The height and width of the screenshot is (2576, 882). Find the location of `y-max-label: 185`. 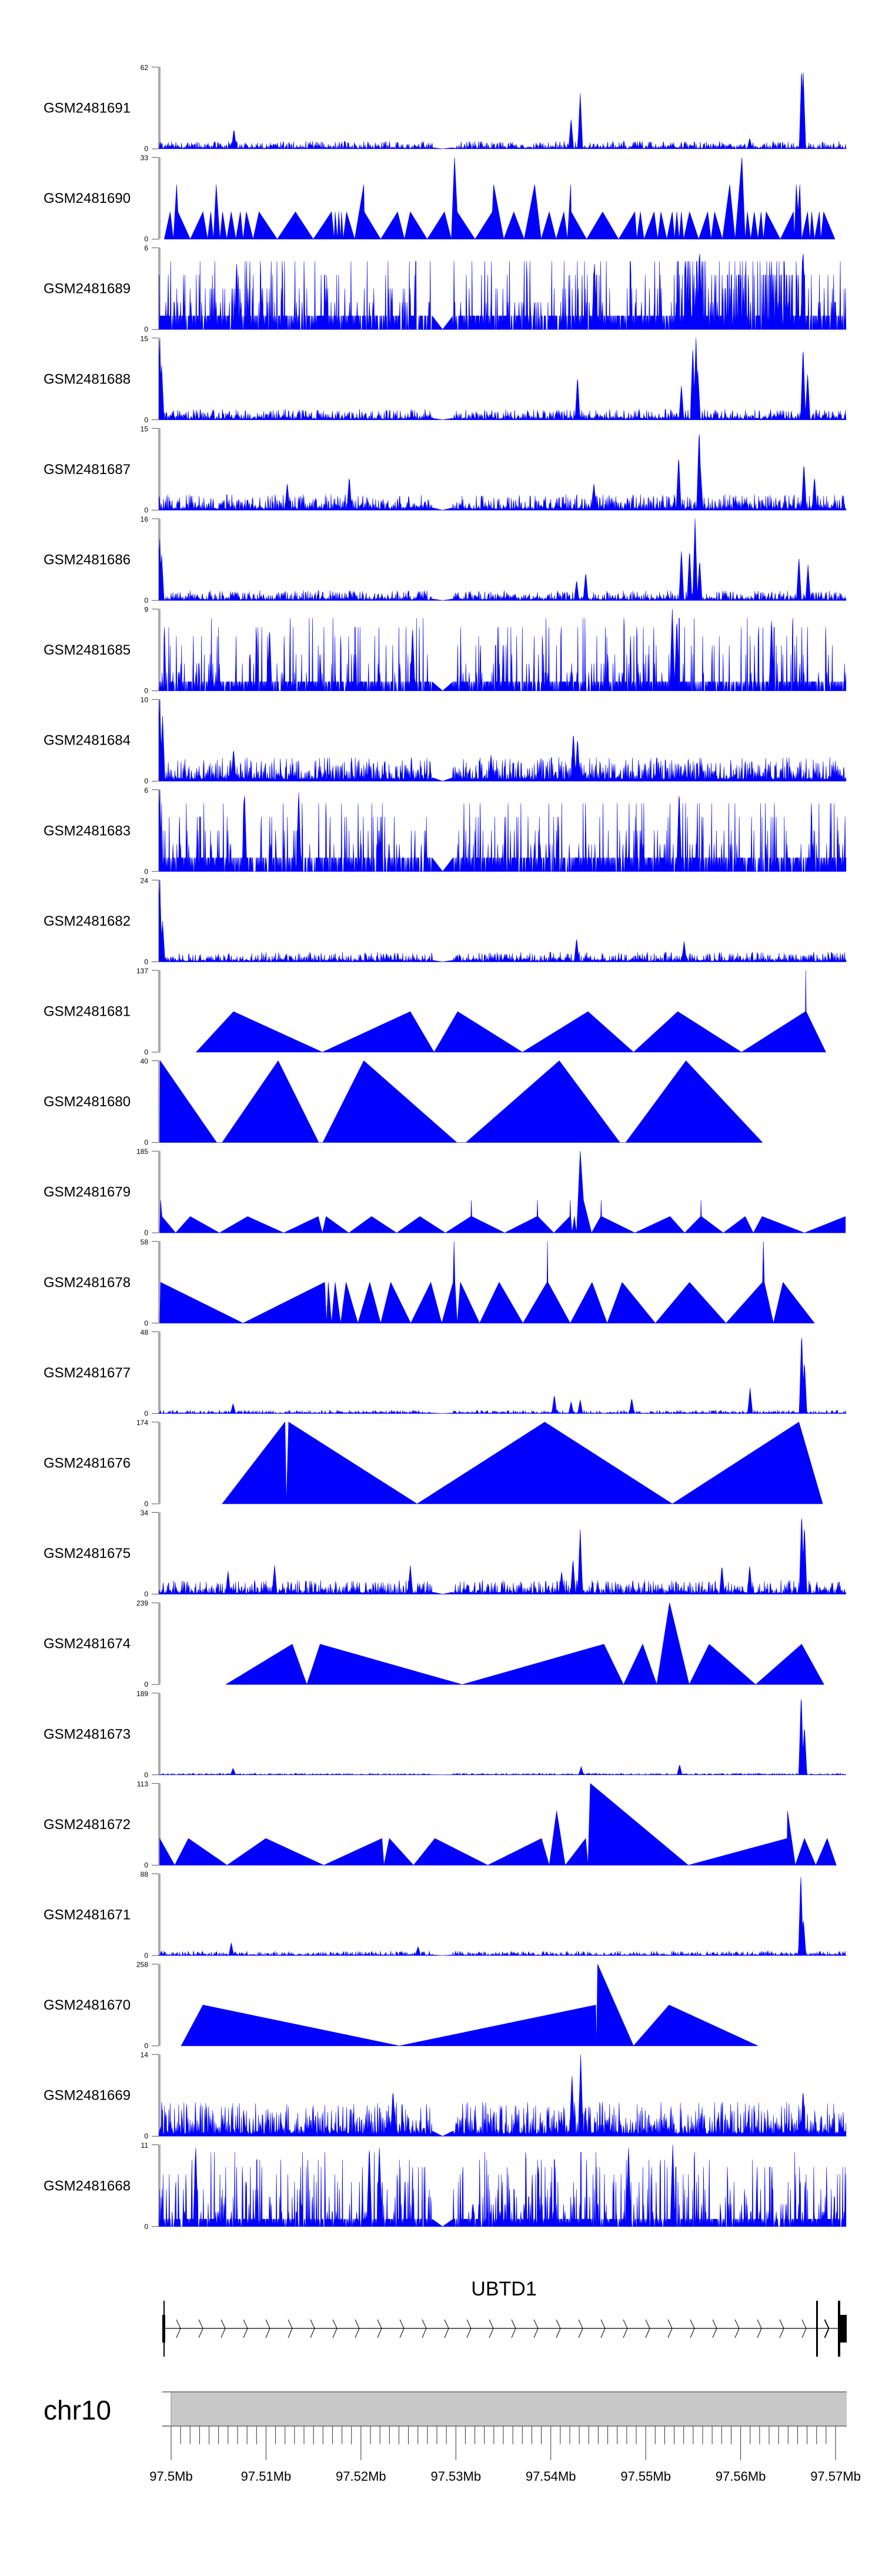

y-max-label: 185 is located at coordinates (142, 1151).